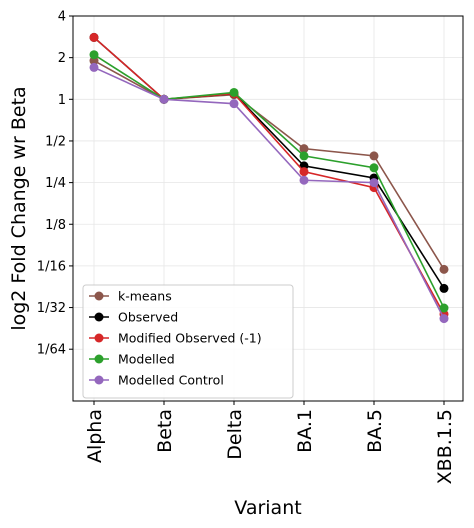  What do you see at coordinates (62, 58) in the screenshot?
I see `y-tick-label: 2` at bounding box center [62, 58].